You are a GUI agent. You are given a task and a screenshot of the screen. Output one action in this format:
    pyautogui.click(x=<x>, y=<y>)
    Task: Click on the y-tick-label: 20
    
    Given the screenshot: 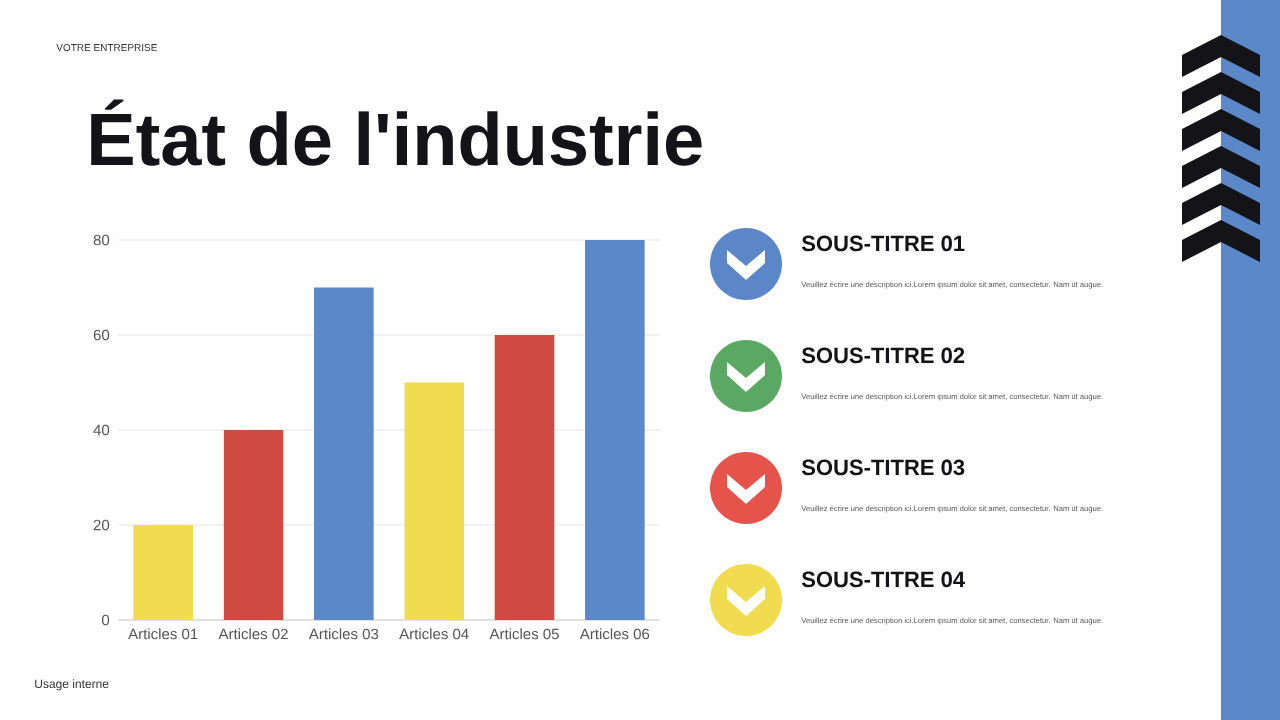 What is the action you would take?
    pyautogui.click(x=101, y=525)
    